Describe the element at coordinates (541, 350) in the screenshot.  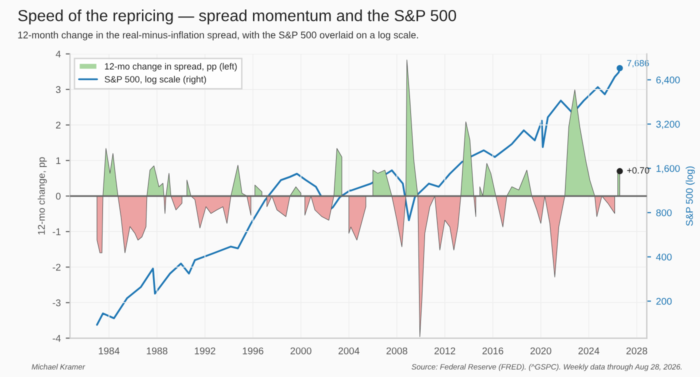
I see `x-tick-label: 2020` at that location.